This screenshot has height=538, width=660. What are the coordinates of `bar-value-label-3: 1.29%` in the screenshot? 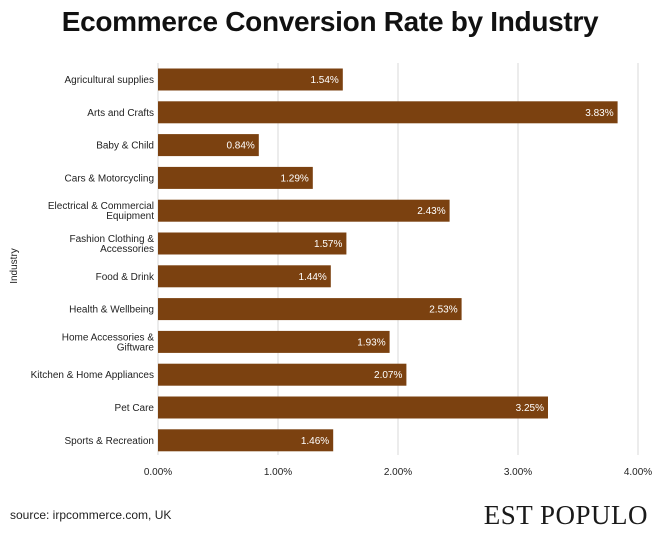 It's located at (294, 178).